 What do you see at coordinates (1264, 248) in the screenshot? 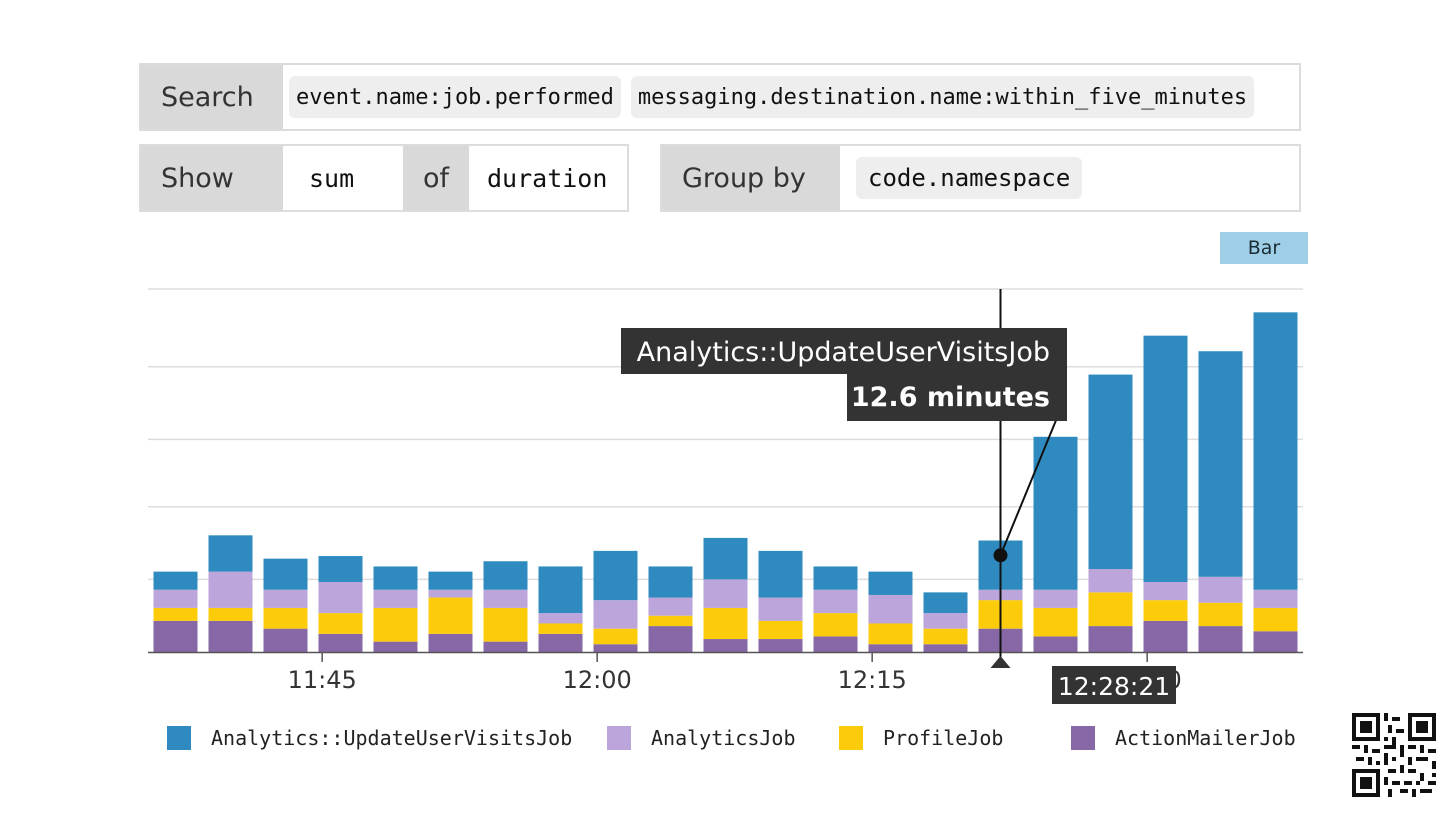
I see `chart-type-button: Bar` at bounding box center [1264, 248].